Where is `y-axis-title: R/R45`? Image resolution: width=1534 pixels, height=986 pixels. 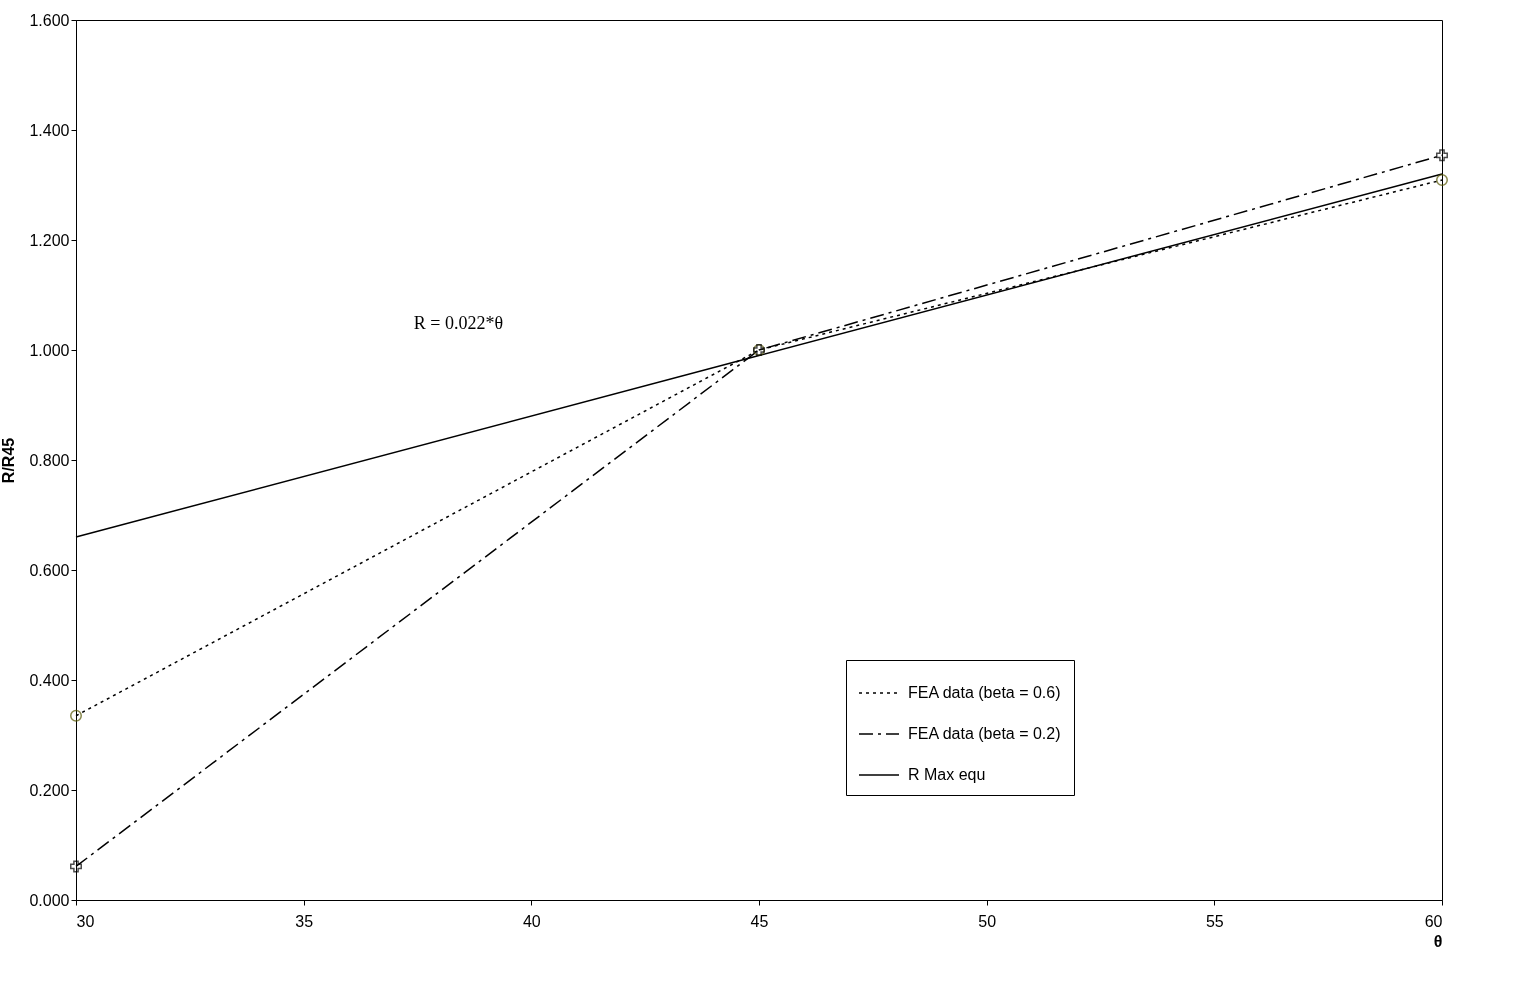 y-axis-title: R/R45 is located at coordinates (9, 460).